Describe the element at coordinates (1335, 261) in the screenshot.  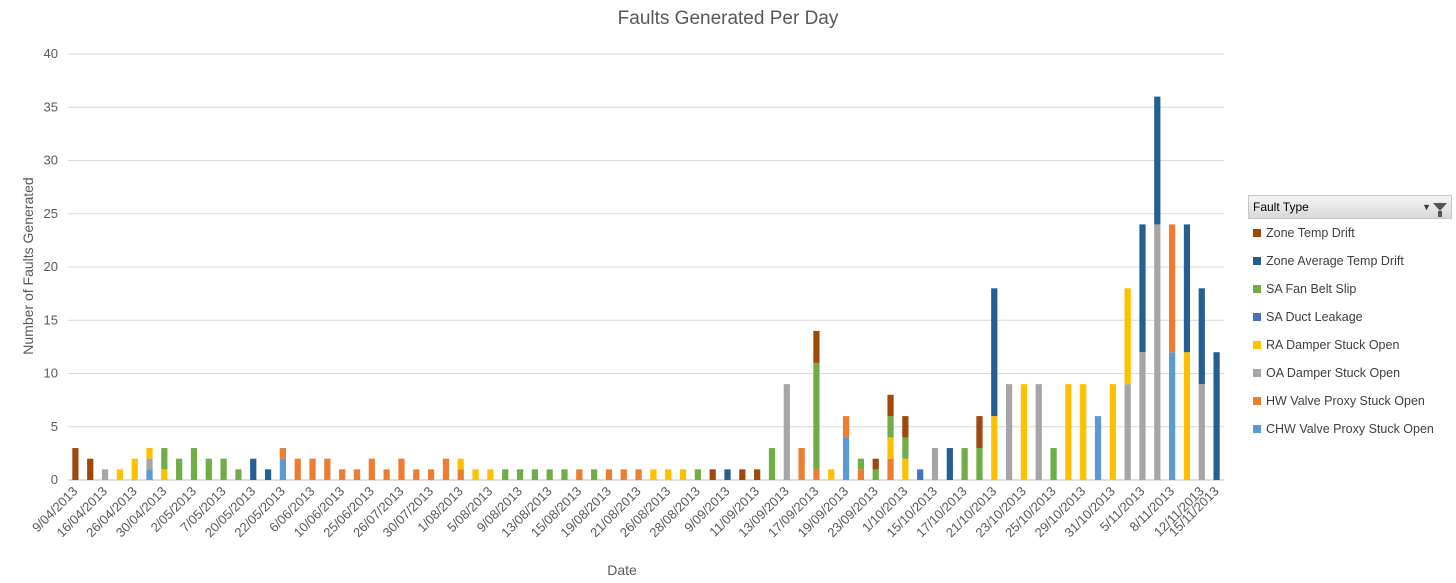
I see `legend-label: Zone Average Temp Drift` at that location.